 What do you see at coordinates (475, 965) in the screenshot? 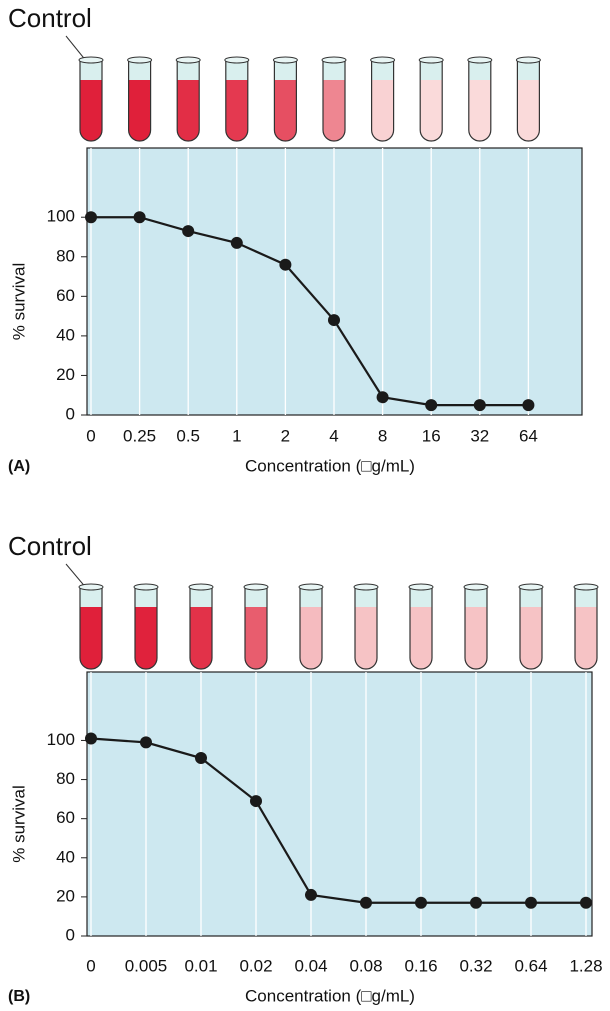
I see `x-tick-label: 0.32` at bounding box center [475, 965].